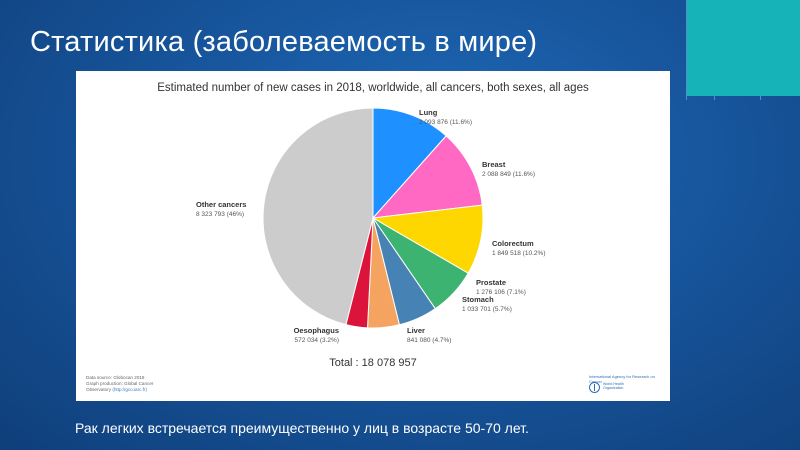  I want to click on slice-value-breast: 2 088 849 (11.6%), so click(508, 174).